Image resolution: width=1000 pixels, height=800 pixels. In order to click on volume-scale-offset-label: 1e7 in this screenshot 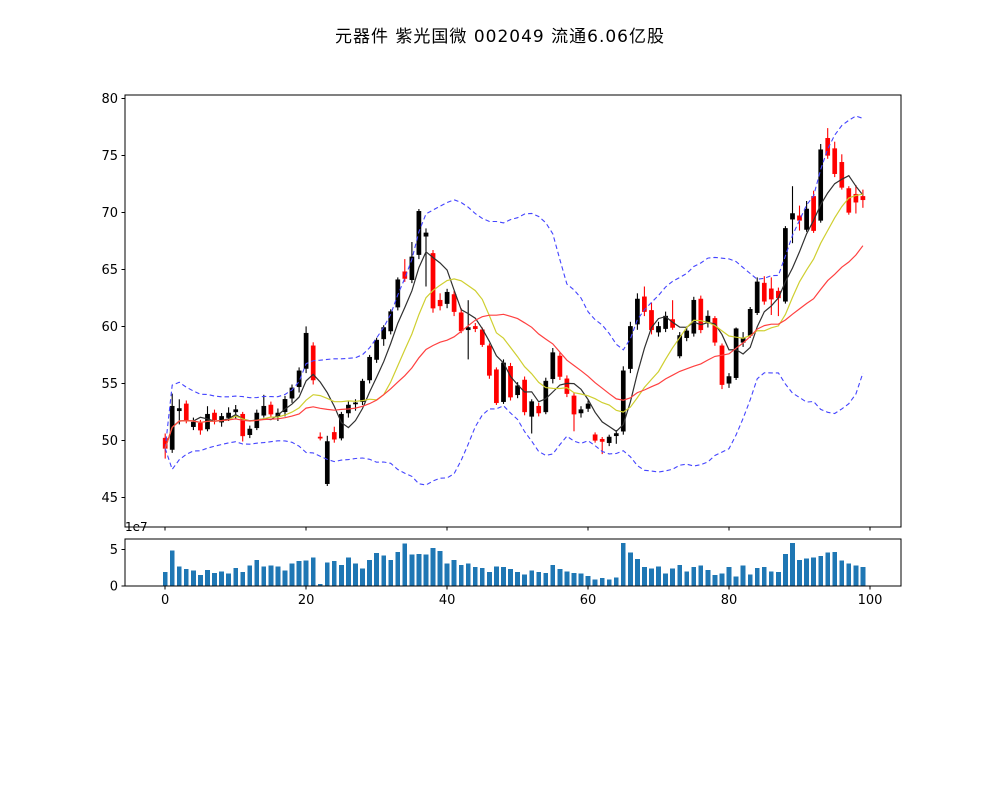, I will do `click(136, 527)`.